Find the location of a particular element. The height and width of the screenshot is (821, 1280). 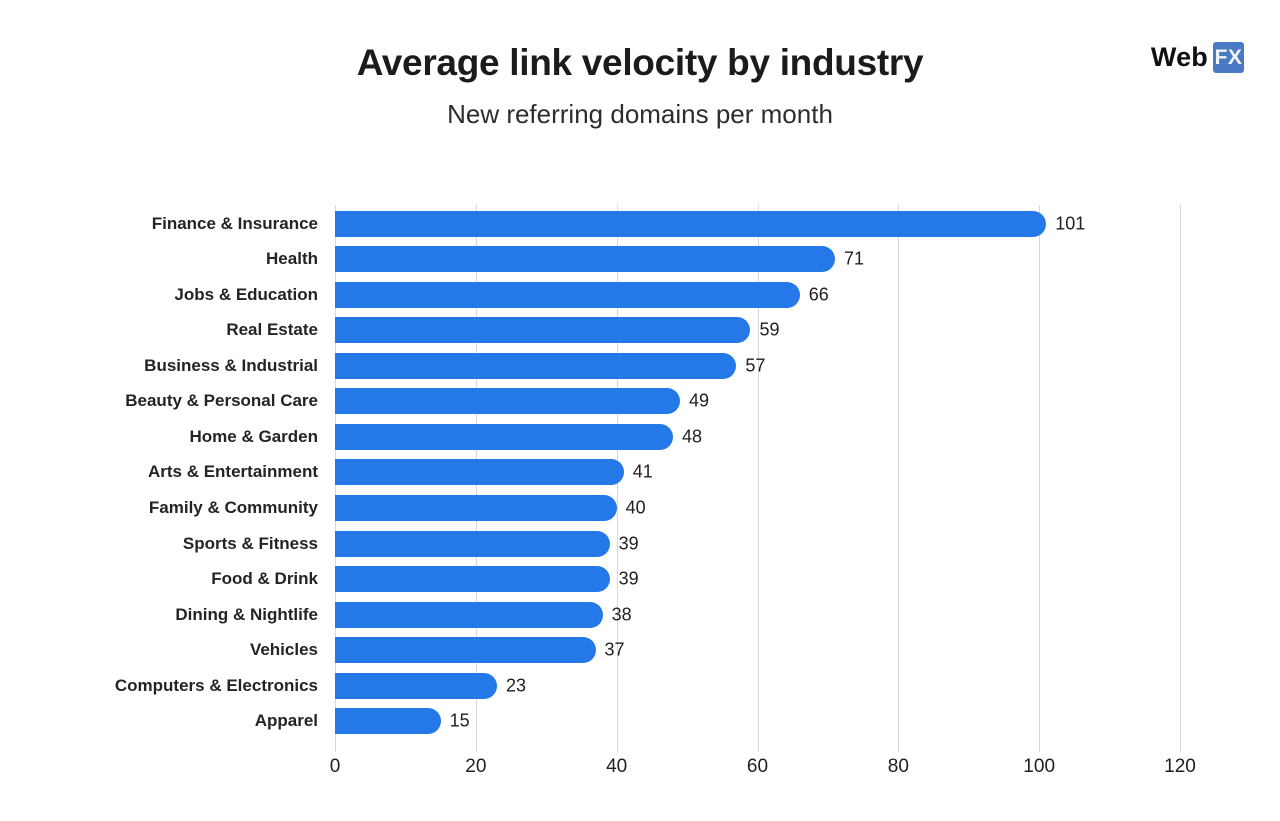

x-axis-tick-label: 20 is located at coordinates (476, 766).